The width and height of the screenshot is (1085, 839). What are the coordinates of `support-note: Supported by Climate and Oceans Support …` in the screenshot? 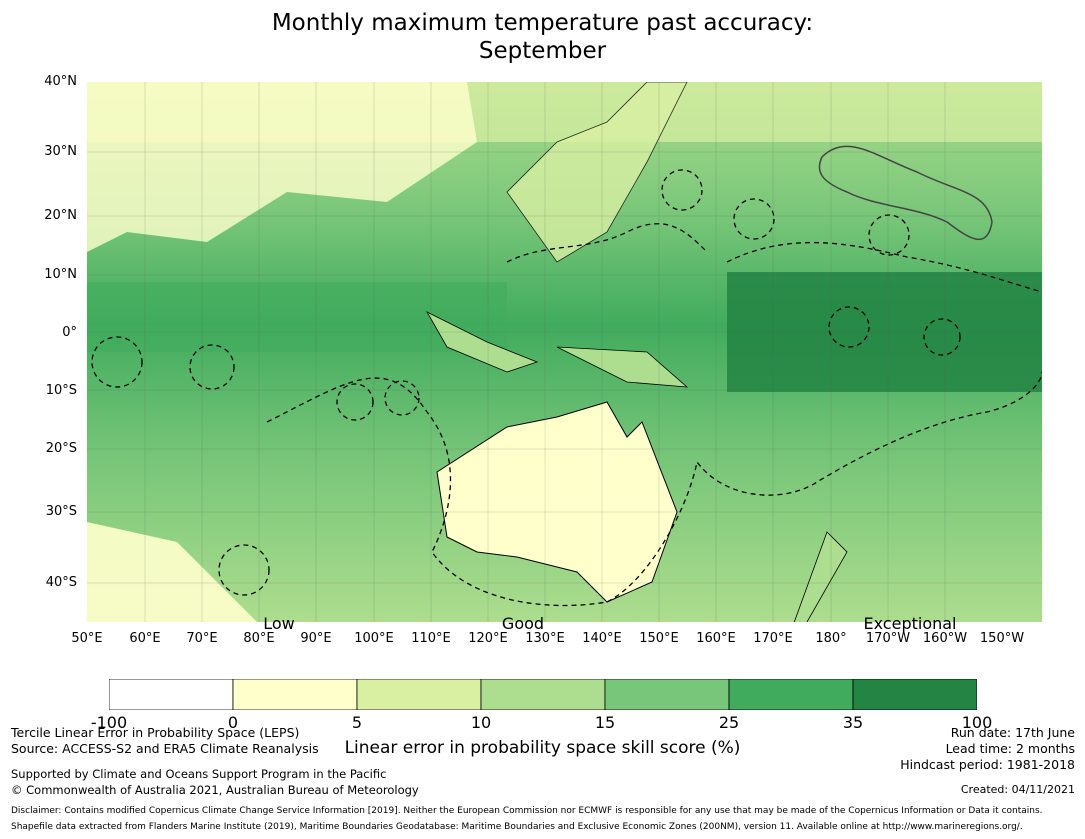 It's located at (199, 774).